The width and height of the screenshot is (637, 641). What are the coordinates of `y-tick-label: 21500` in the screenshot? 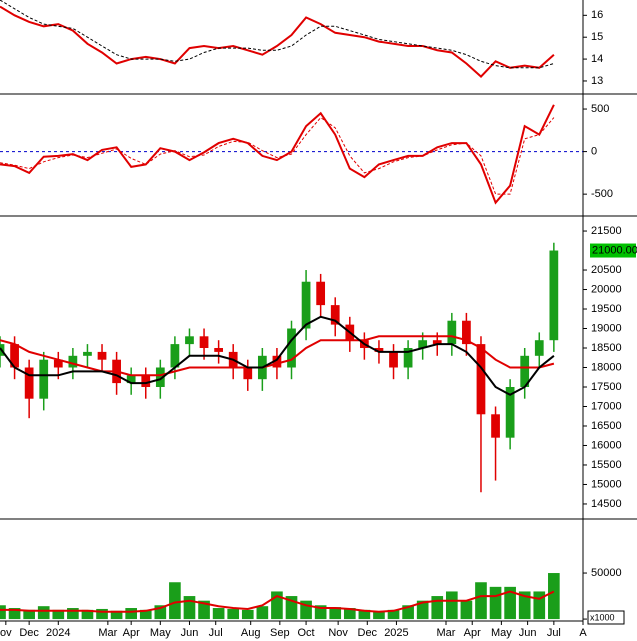 It's located at (606, 231).